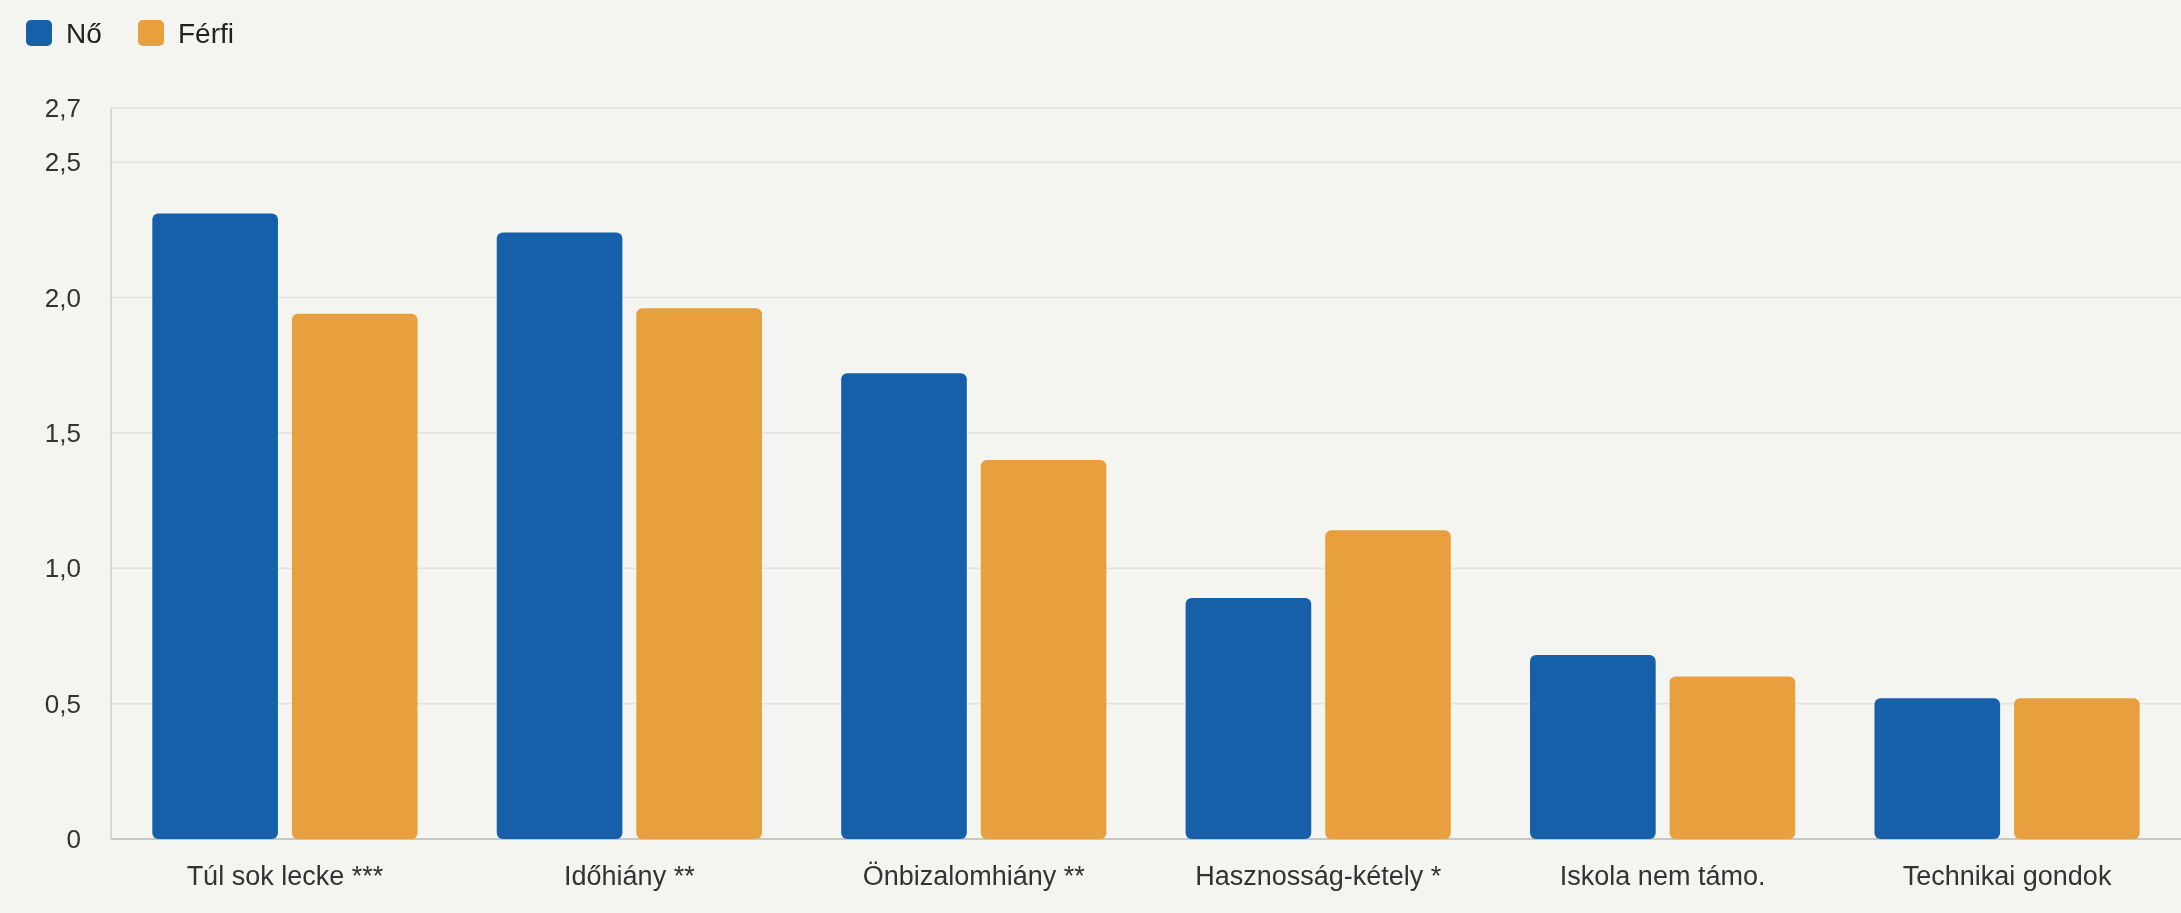 The width and height of the screenshot is (2181, 913). Describe the element at coordinates (1662, 876) in the screenshot. I see `x-tick-label: Iskola nem támo.` at that location.